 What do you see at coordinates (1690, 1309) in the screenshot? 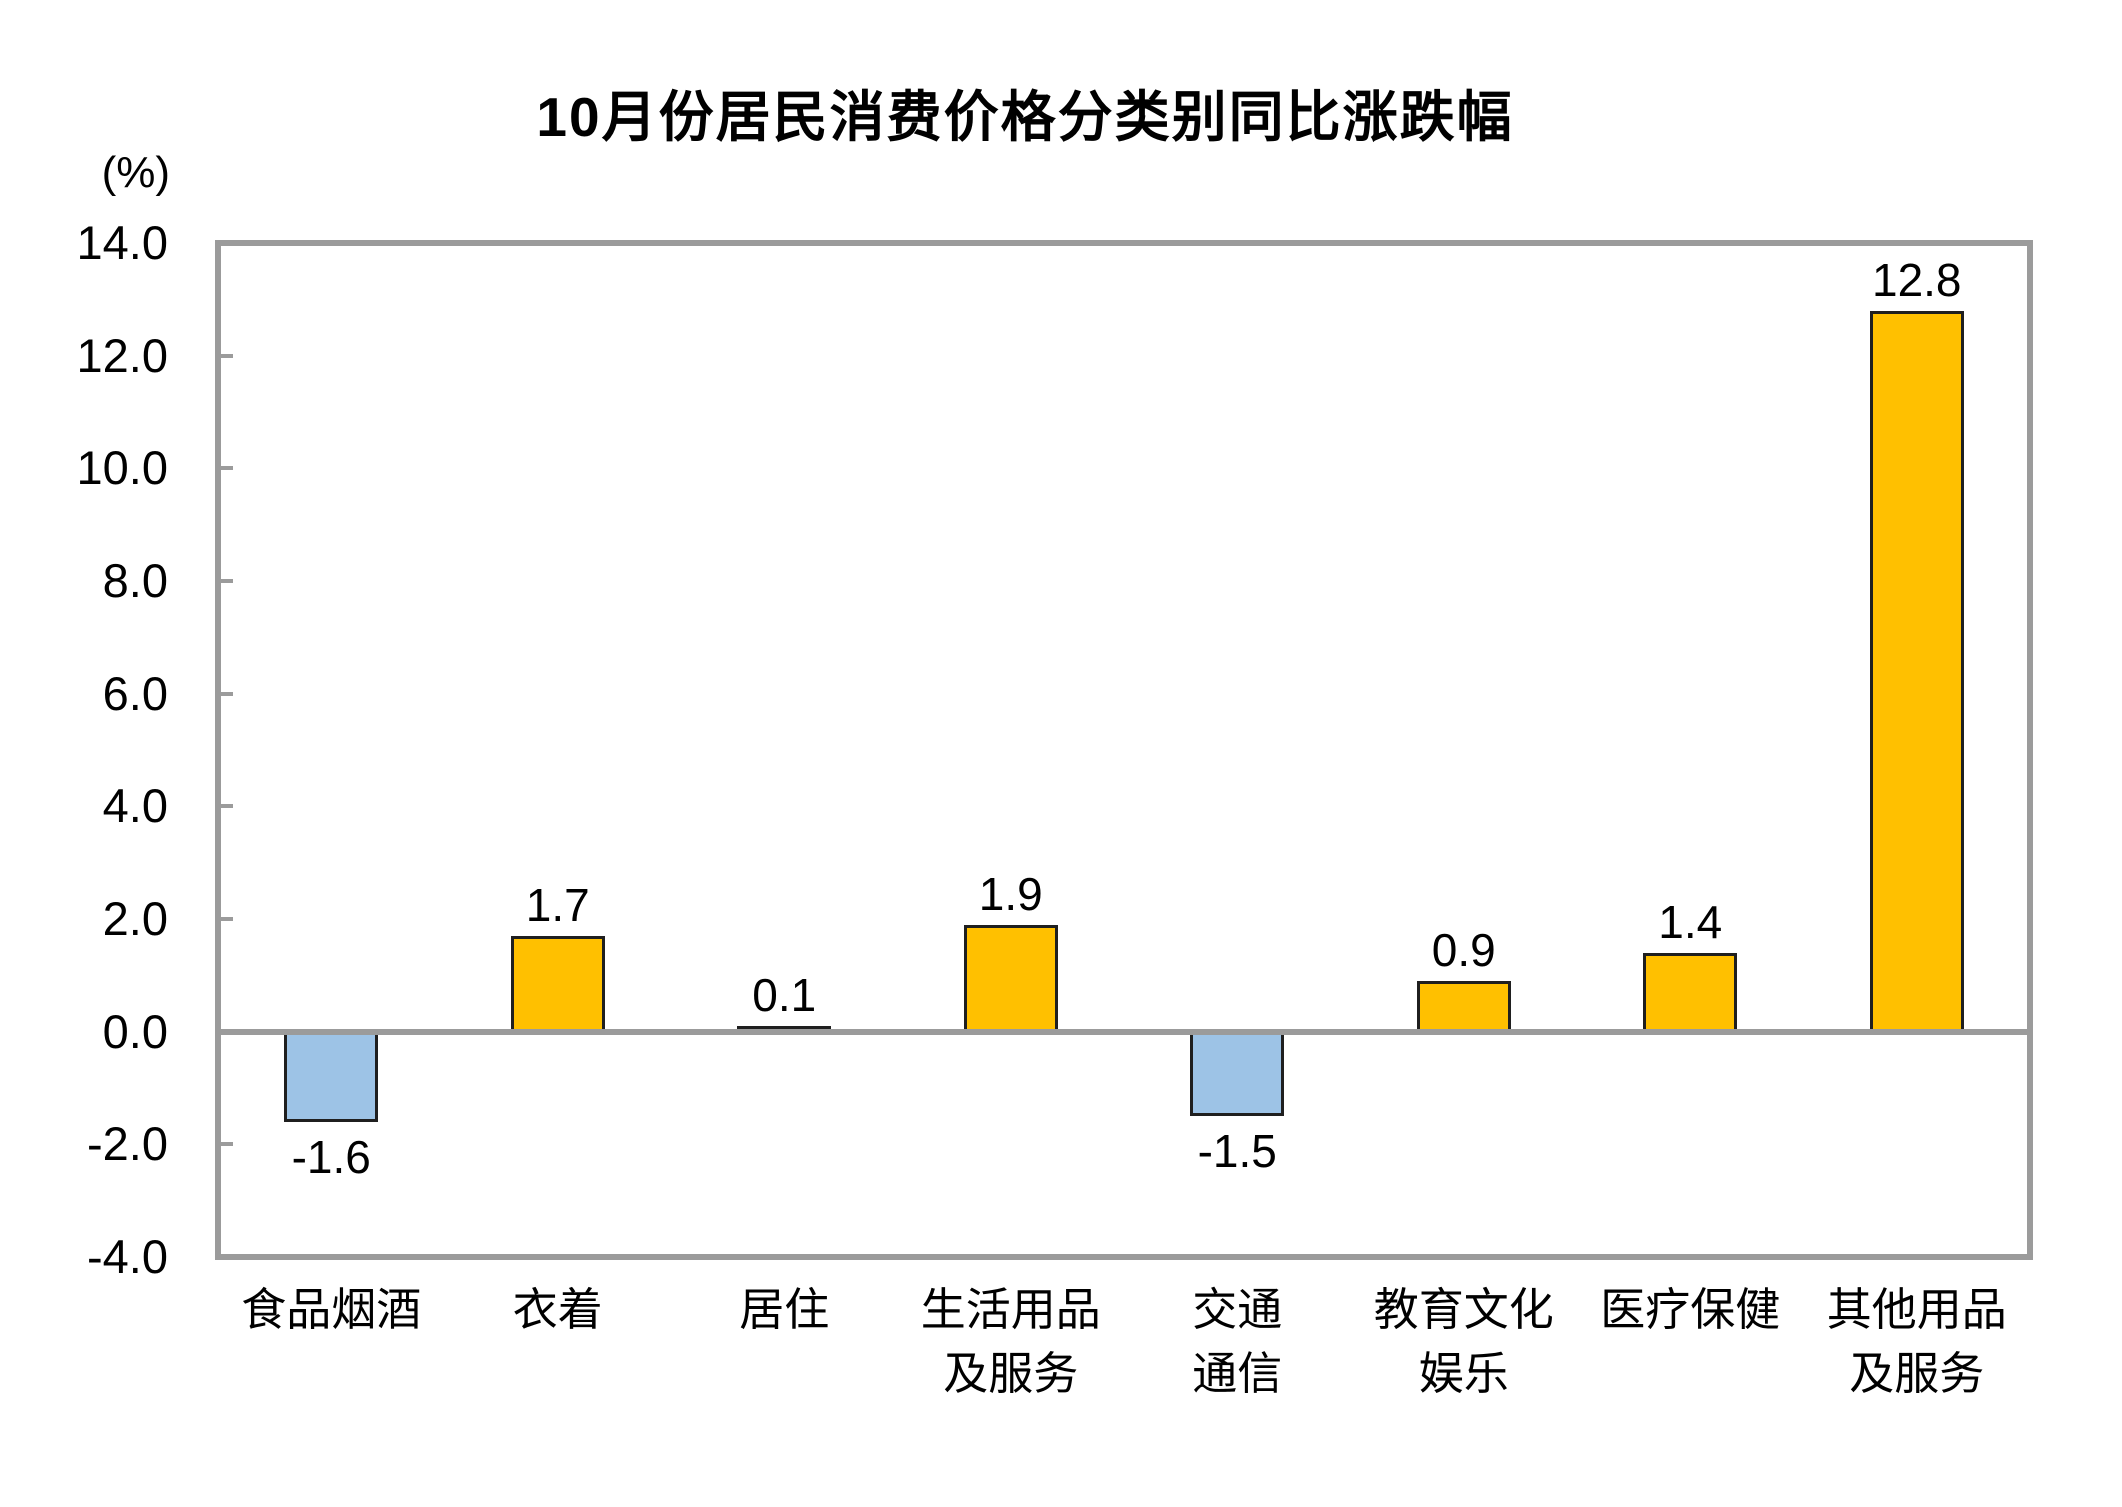
I see `x-category-label: 医疗保健` at bounding box center [1690, 1309].